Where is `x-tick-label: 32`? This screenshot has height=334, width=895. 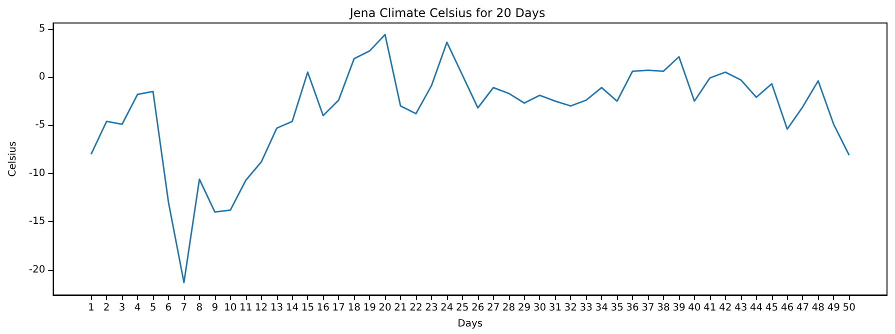
x-tick-label: 32 is located at coordinates (571, 308).